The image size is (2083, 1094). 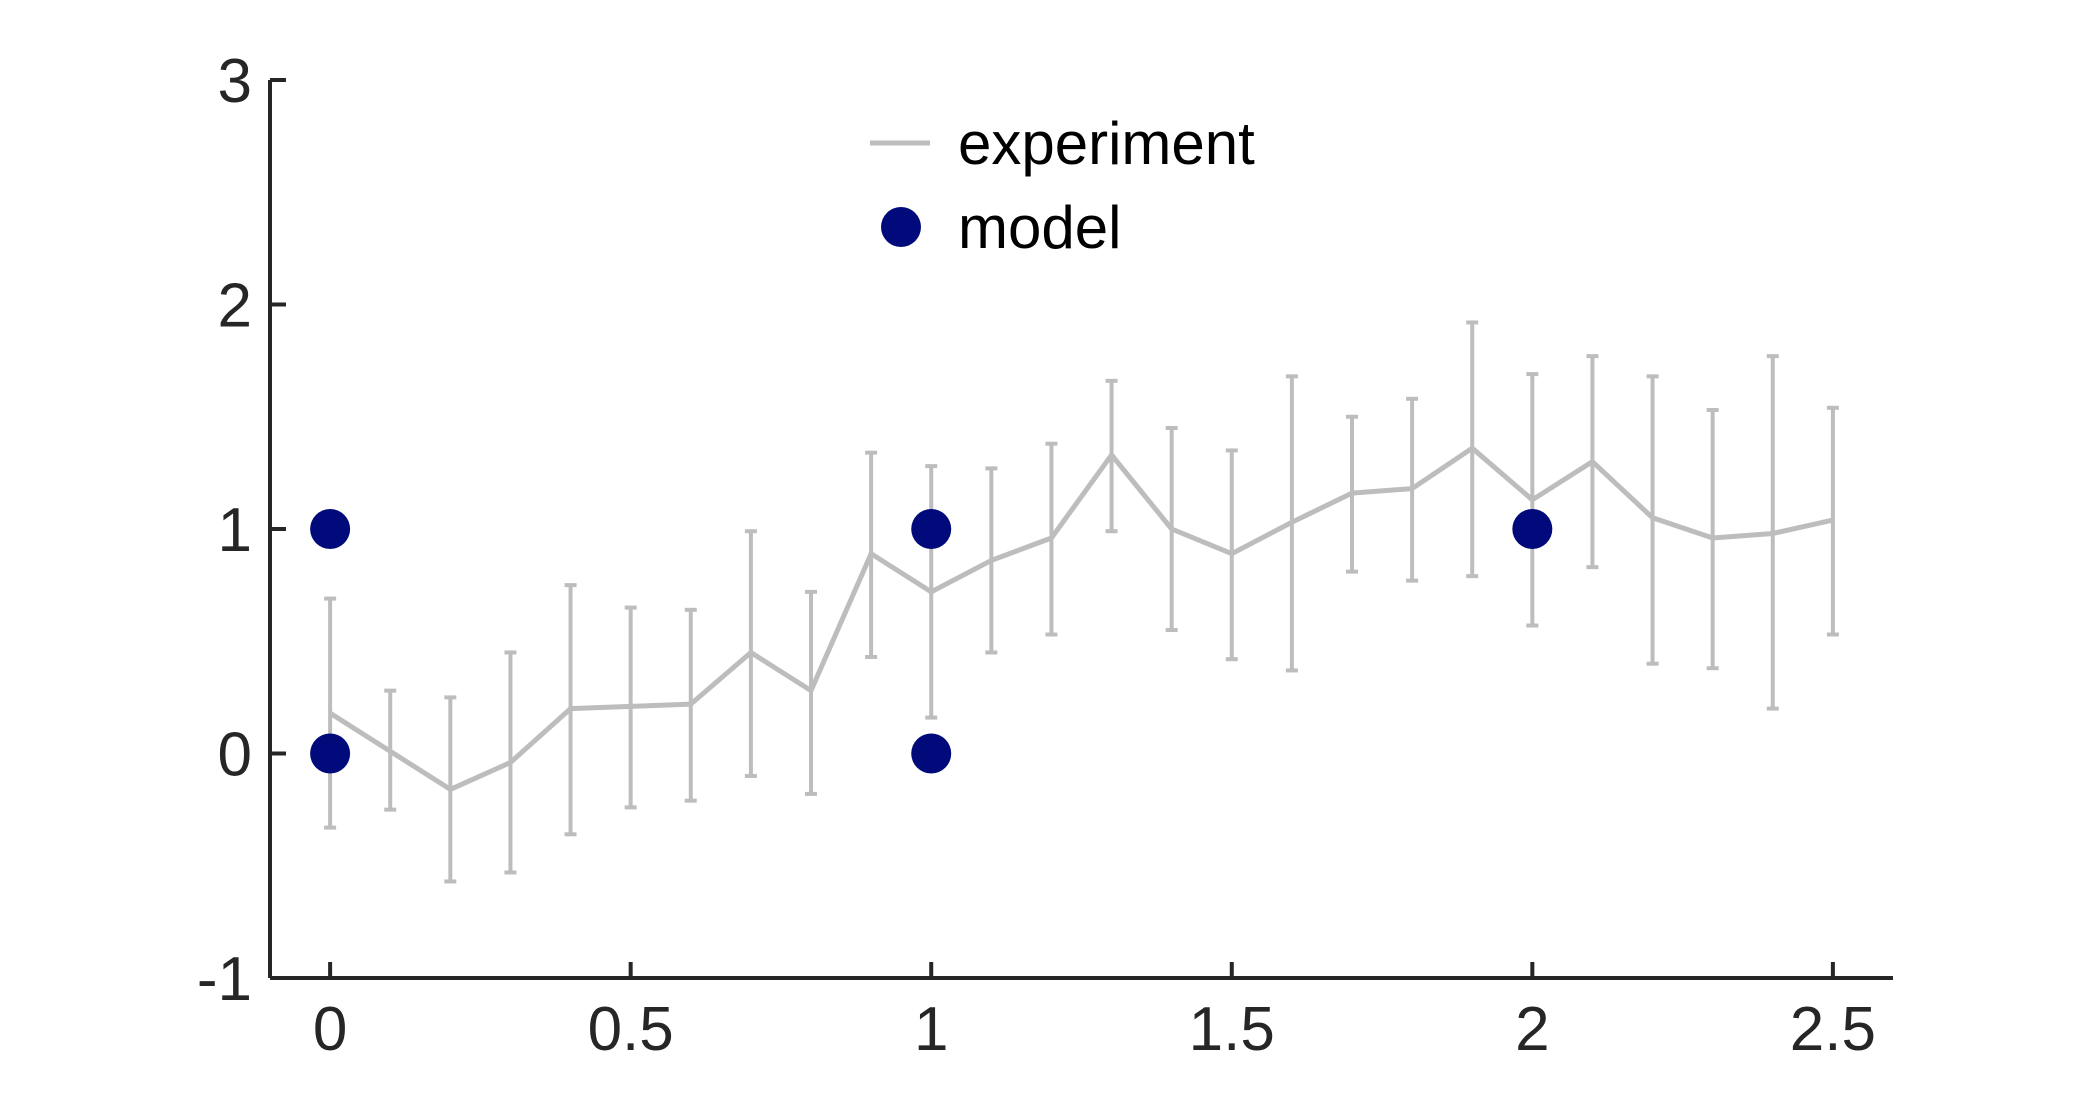 What do you see at coordinates (901, 227) in the screenshot?
I see `legend-swatch-model` at bounding box center [901, 227].